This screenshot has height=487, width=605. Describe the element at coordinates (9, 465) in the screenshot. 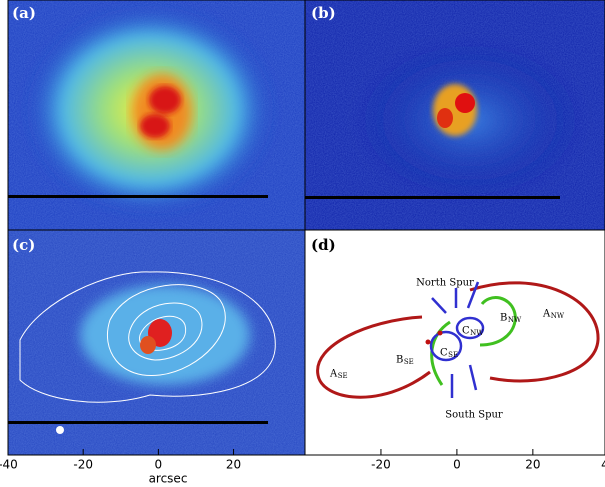

I see `x-tick-label: -40` at that location.